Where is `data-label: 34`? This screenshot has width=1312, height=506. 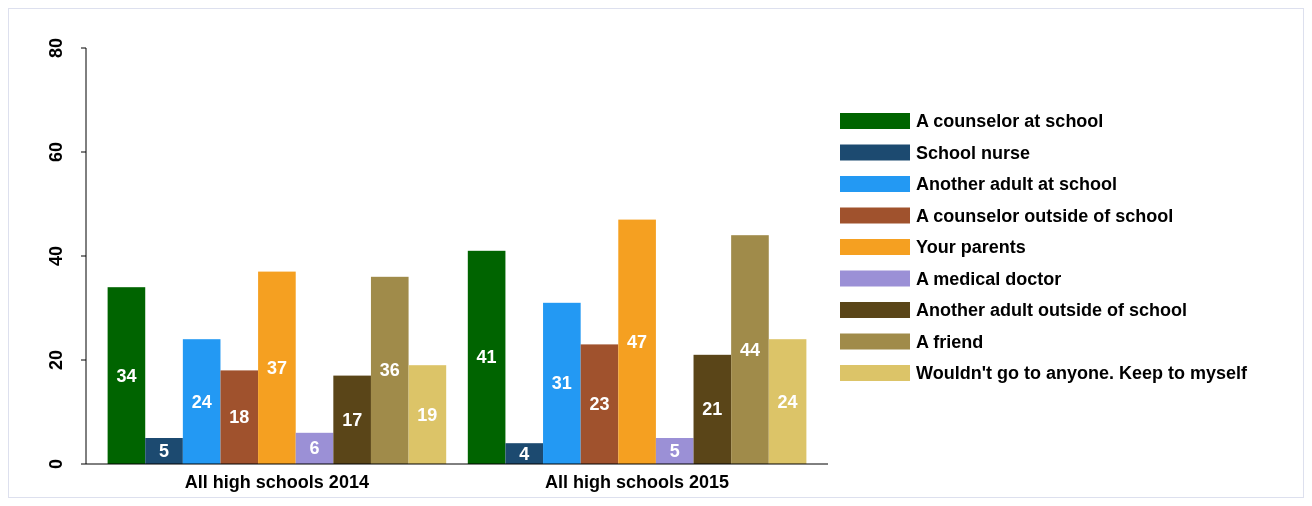
data-label: 34 is located at coordinates (126, 375).